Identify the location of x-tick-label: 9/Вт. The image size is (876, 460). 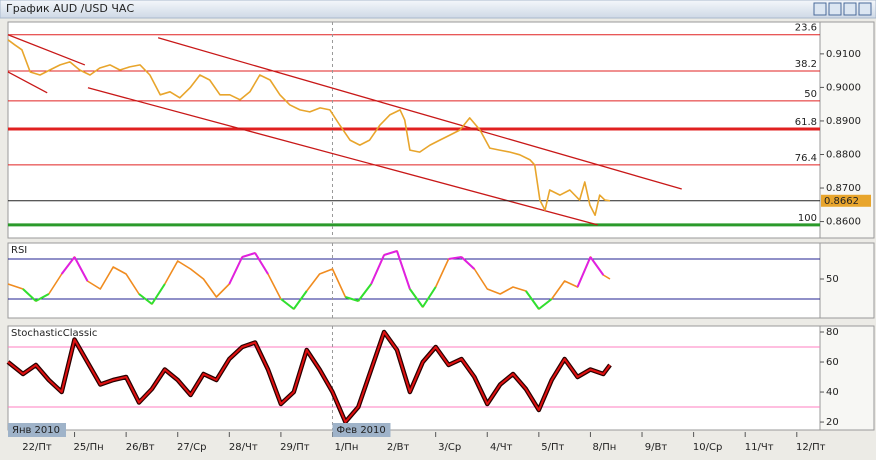
(656, 447).